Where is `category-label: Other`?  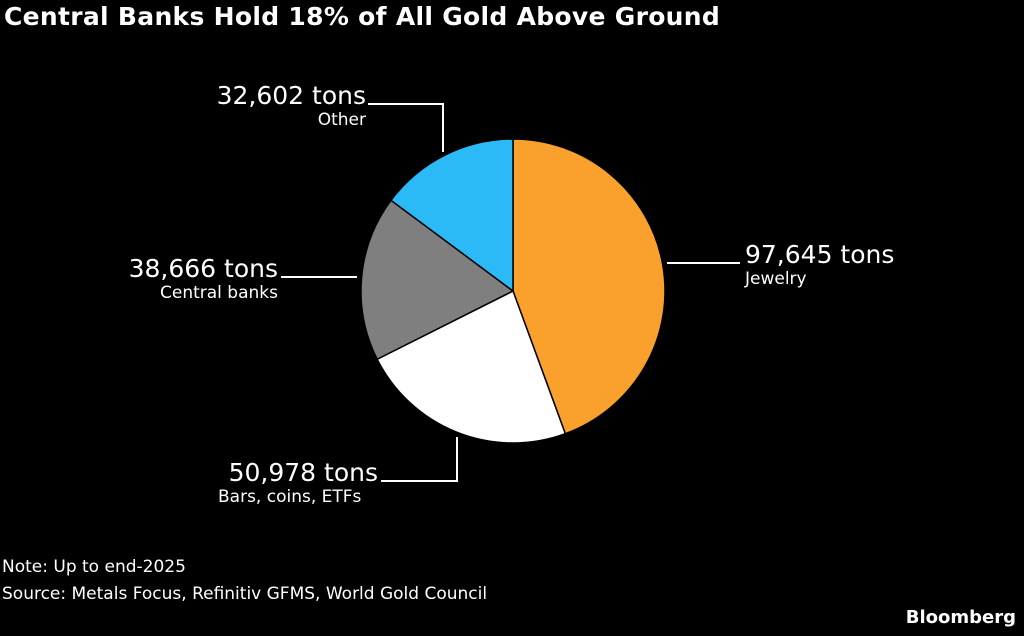 category-label: Other is located at coordinates (341, 120).